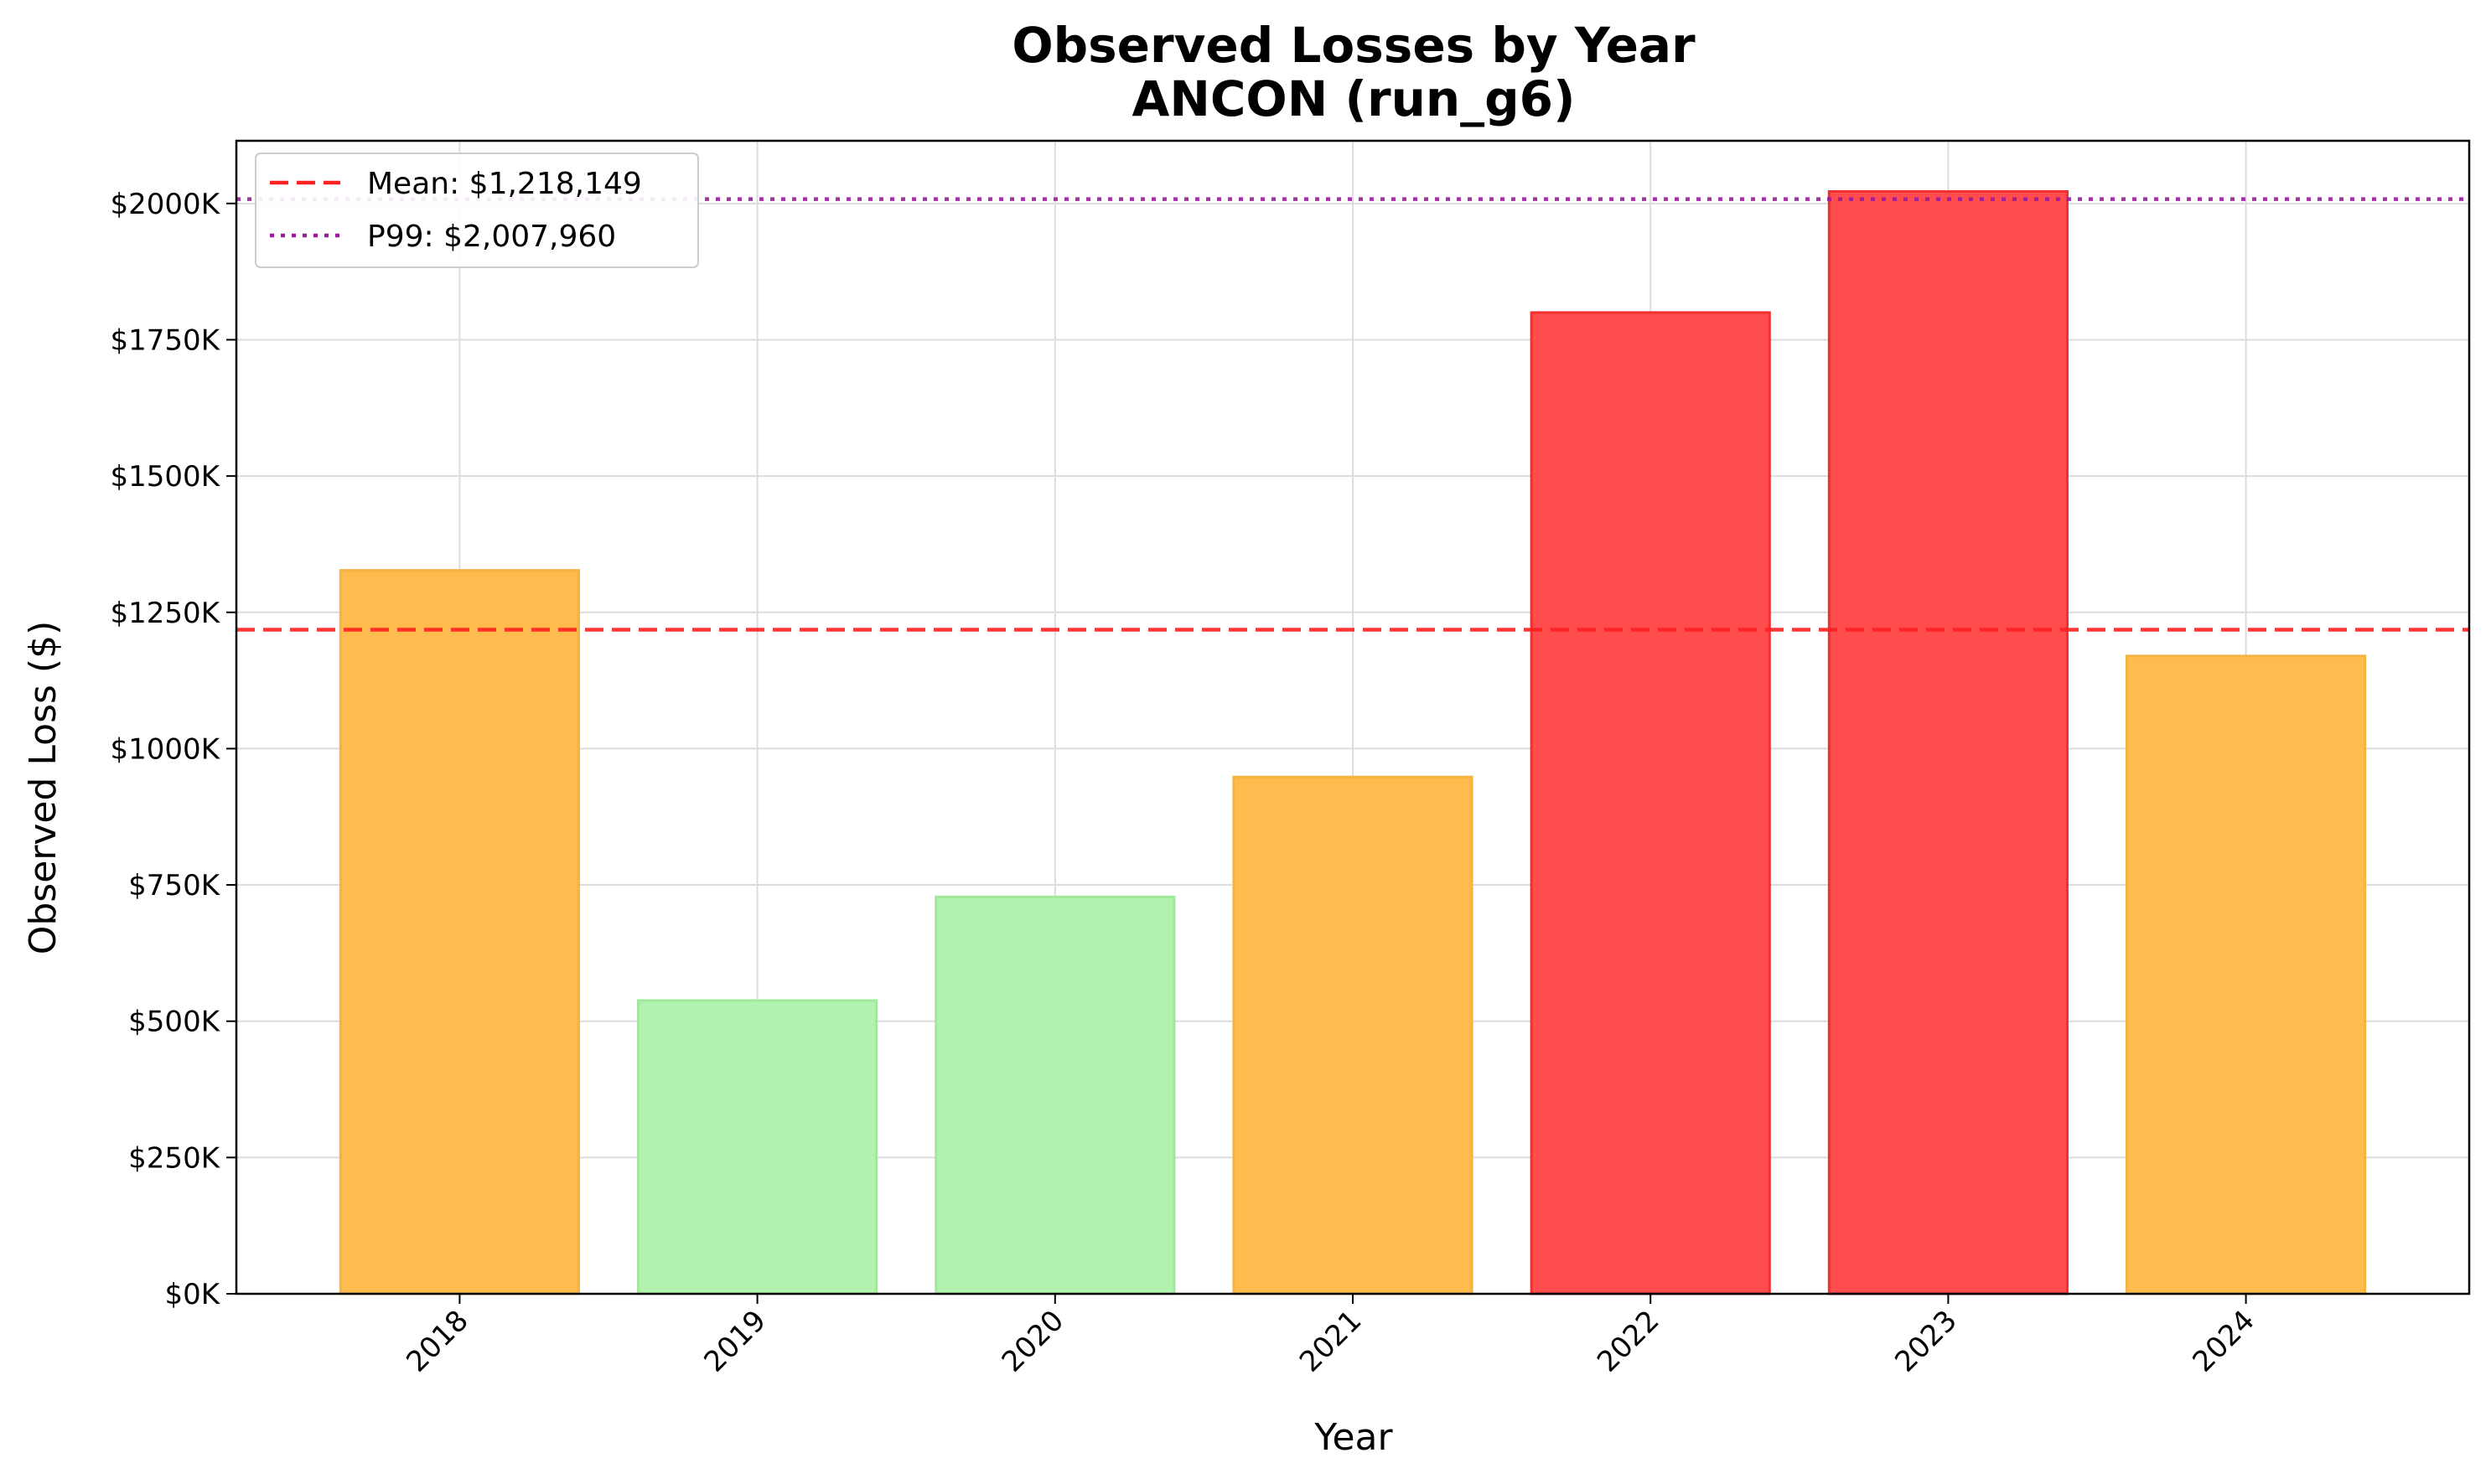  Describe the element at coordinates (166, 614) in the screenshot. I see `y-tick-label: $1250K` at that location.